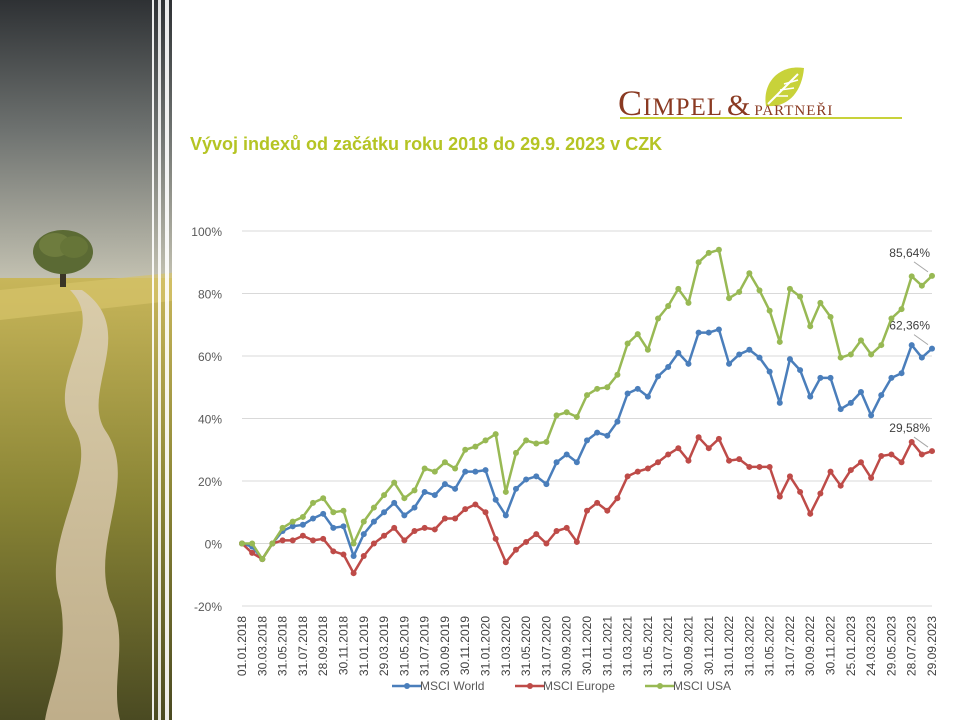 This screenshot has width=960, height=720. I want to click on data-label: 62,36%, so click(909, 326).